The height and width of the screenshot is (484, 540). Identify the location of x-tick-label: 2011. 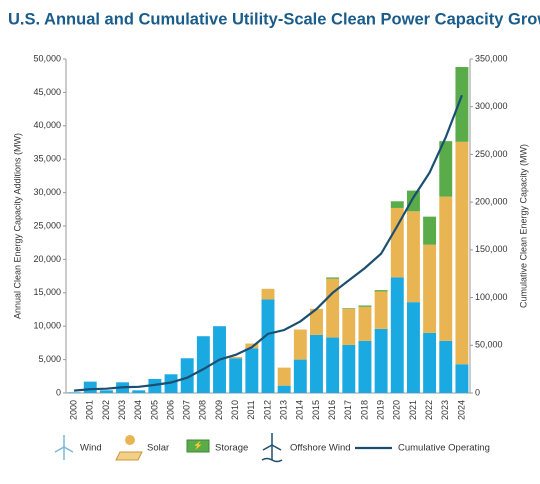
(251, 409).